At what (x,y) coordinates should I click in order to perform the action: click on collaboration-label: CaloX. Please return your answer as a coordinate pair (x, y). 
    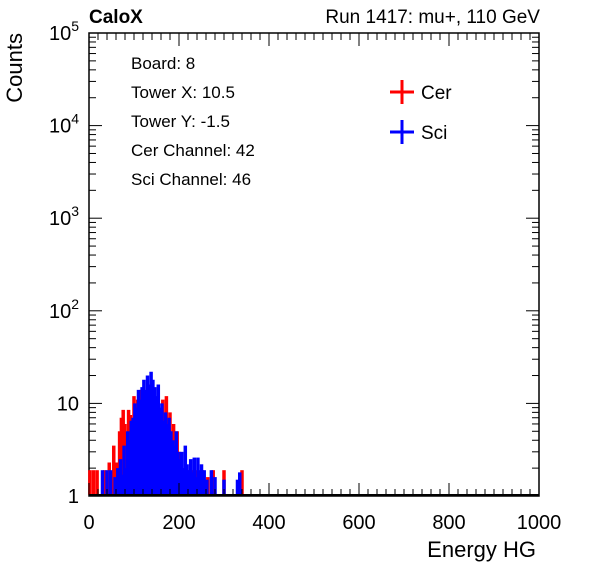
    Looking at the image, I should click on (116, 17).